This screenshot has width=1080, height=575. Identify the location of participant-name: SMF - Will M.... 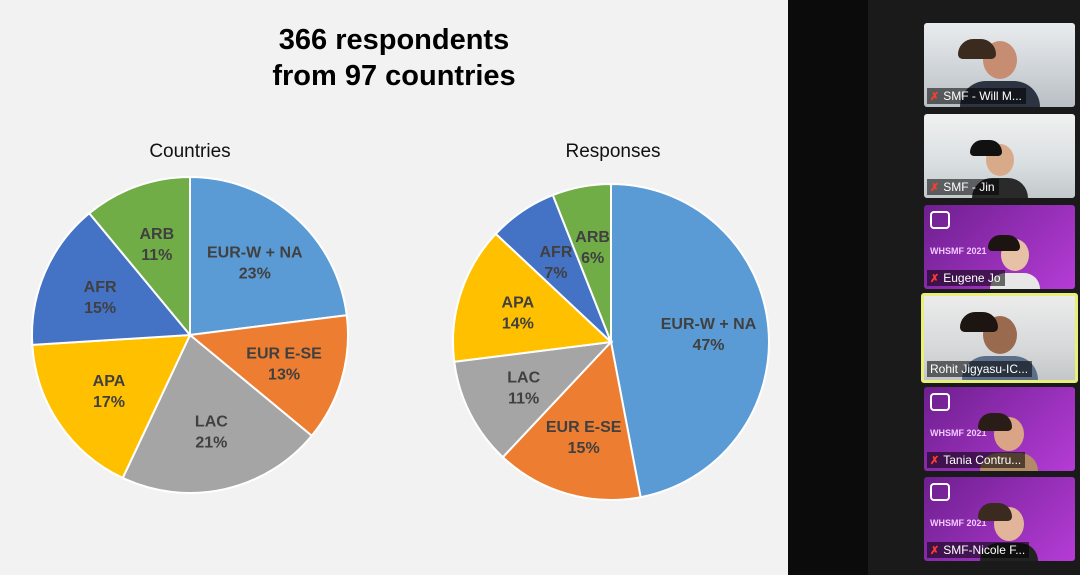
(982, 96).